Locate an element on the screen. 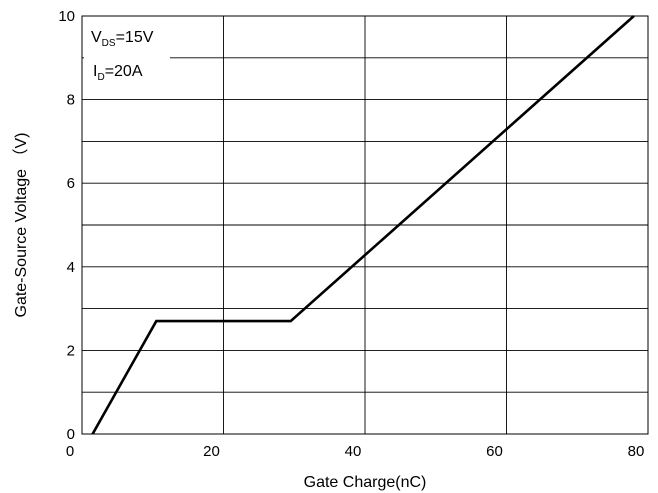  x-tick-label: 0 is located at coordinates (70, 451).